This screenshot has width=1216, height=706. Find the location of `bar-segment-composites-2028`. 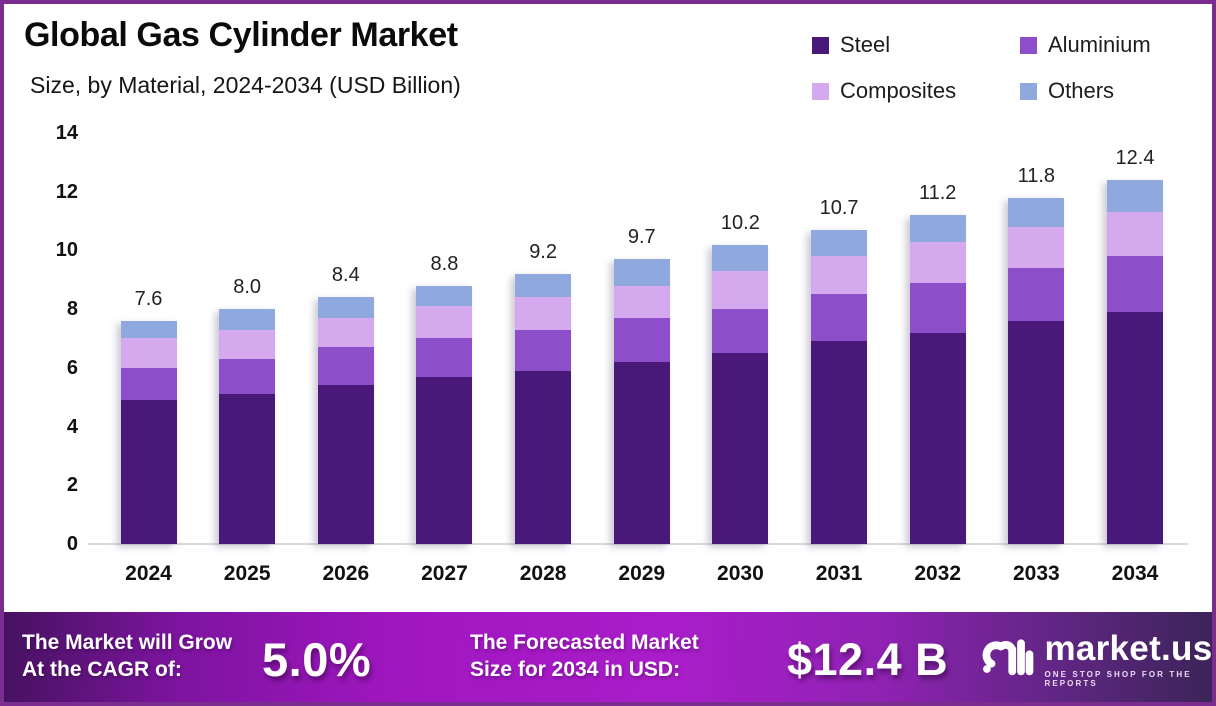

bar-segment-composites-2028 is located at coordinates (543, 313).